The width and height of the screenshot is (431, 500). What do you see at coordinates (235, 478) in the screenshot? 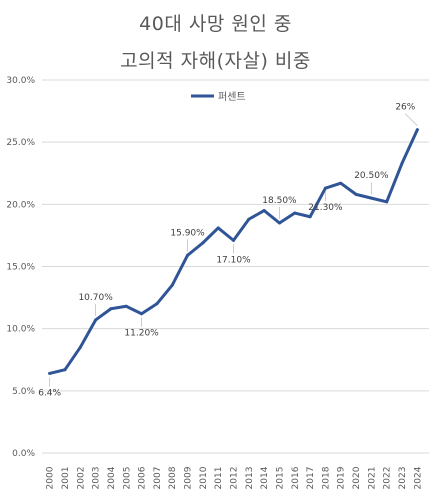
I see `x-tick-label: 2012` at bounding box center [235, 478].